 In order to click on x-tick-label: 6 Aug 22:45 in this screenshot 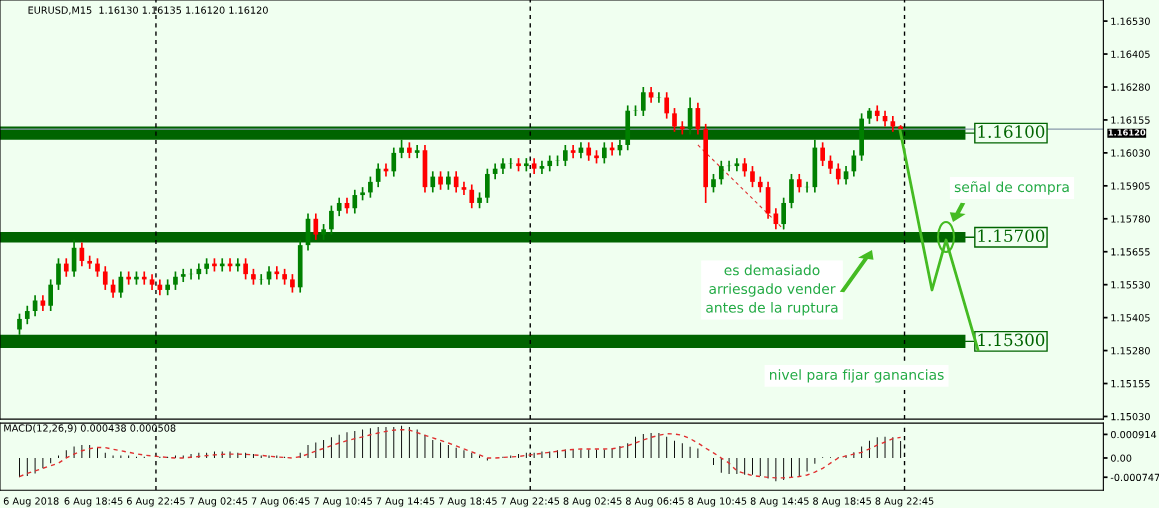, I will do `click(155, 502)`.